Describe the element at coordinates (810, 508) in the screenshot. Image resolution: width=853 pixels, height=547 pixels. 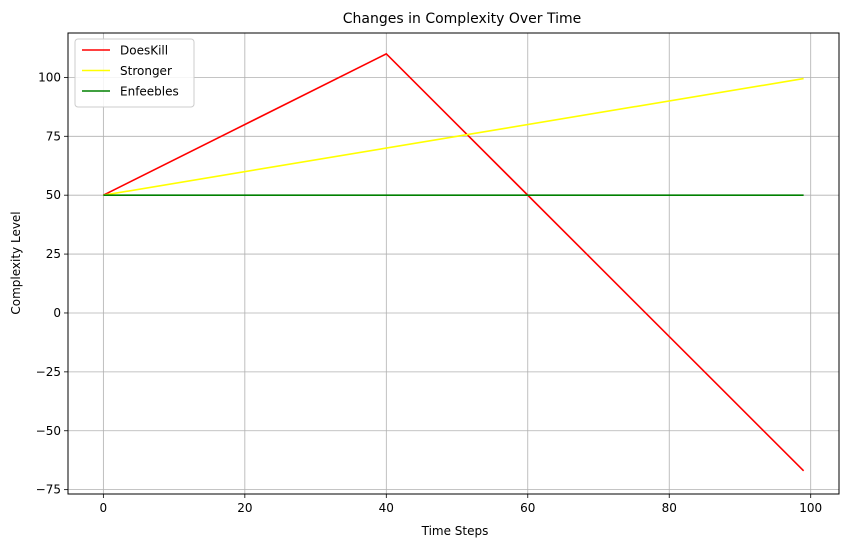
I see `x-tick-label: 100` at that location.